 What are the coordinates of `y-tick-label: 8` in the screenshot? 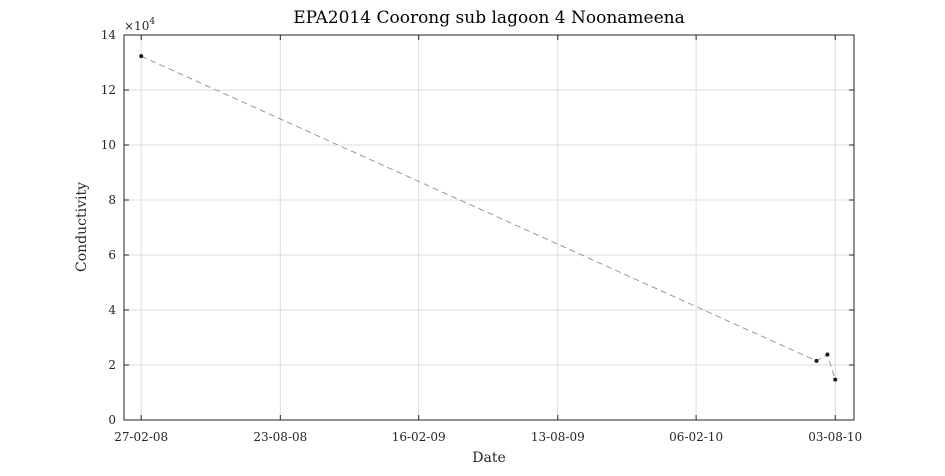 It's located at (112, 200).